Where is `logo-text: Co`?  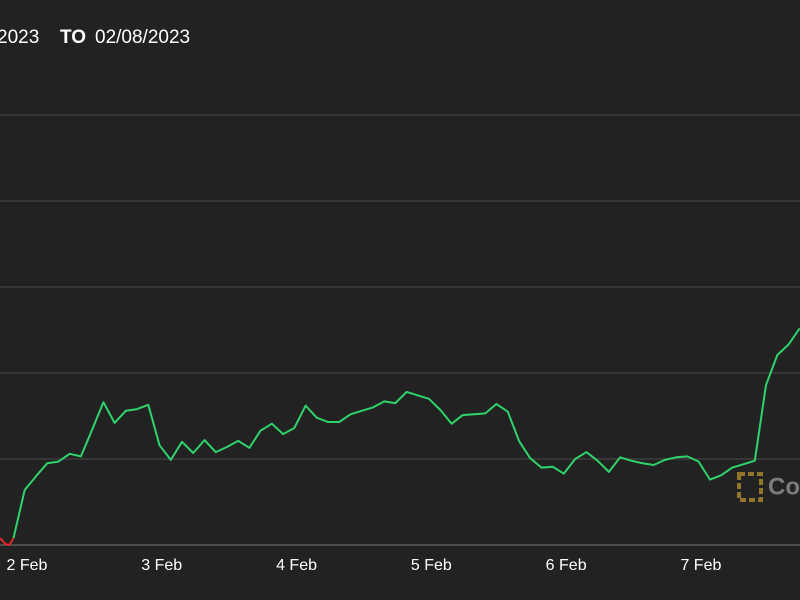
logo-text: Co is located at coordinates (784, 486).